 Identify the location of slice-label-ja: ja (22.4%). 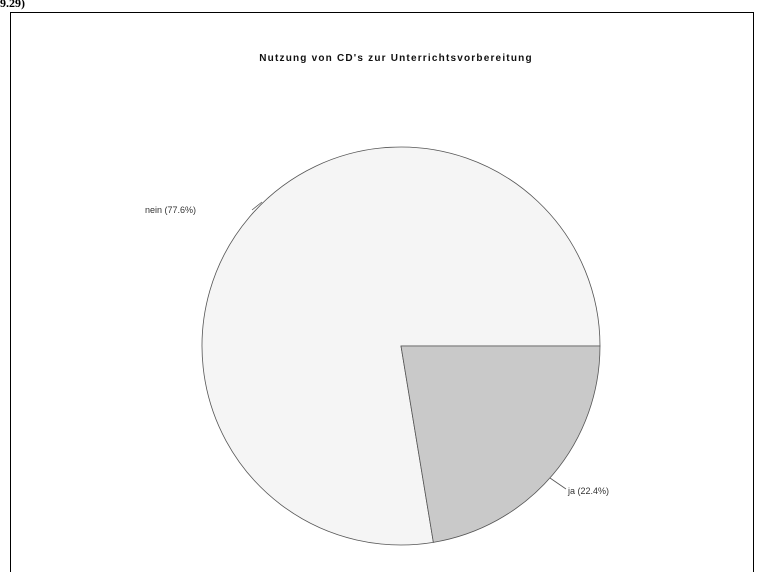
(588, 491).